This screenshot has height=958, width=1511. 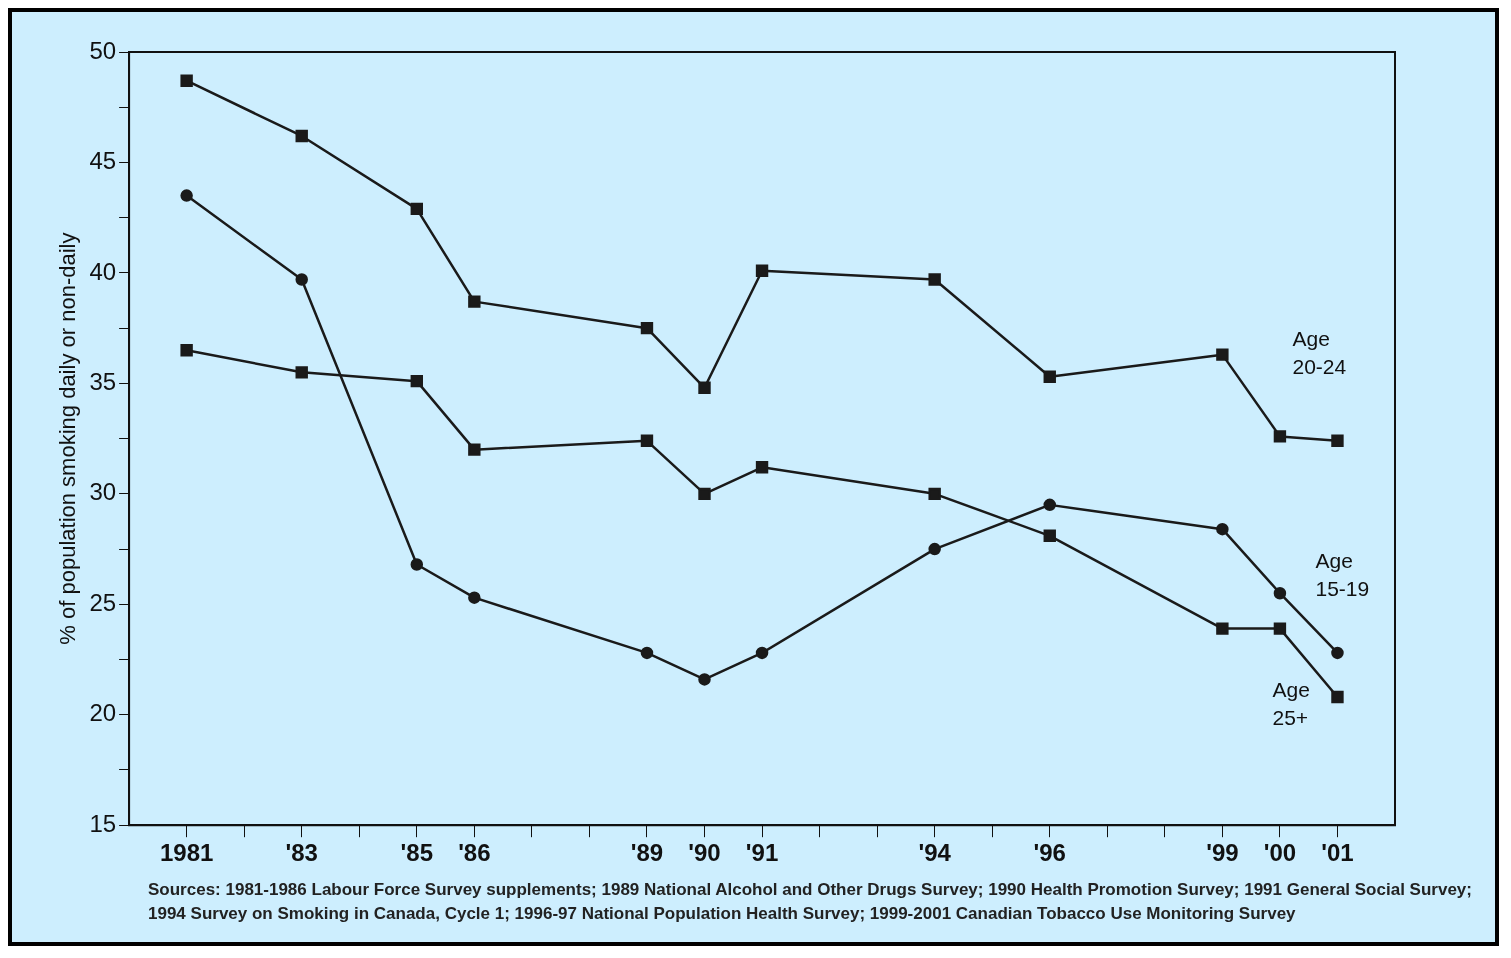 What do you see at coordinates (810, 902) in the screenshot?
I see `source-note: Sources: 1981-1986 Labour Force Survey supplements; 1989 National Alcohol and Other Drugs Survey; 1990 Health Promotion Survey; 1991 General Social Survey; 1994 Survey on Smoking in Canada, Cycle 1; 1996-97 National Population Health Survey; 1999-2001 Canadian Tobacco Use Monitoring Survey` at bounding box center [810, 902].